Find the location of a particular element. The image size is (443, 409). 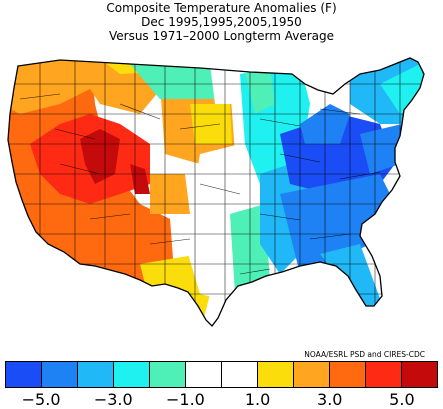

map-subtitle-dates: Dec 1995,1995,2005,1950 is located at coordinates (221, 22).